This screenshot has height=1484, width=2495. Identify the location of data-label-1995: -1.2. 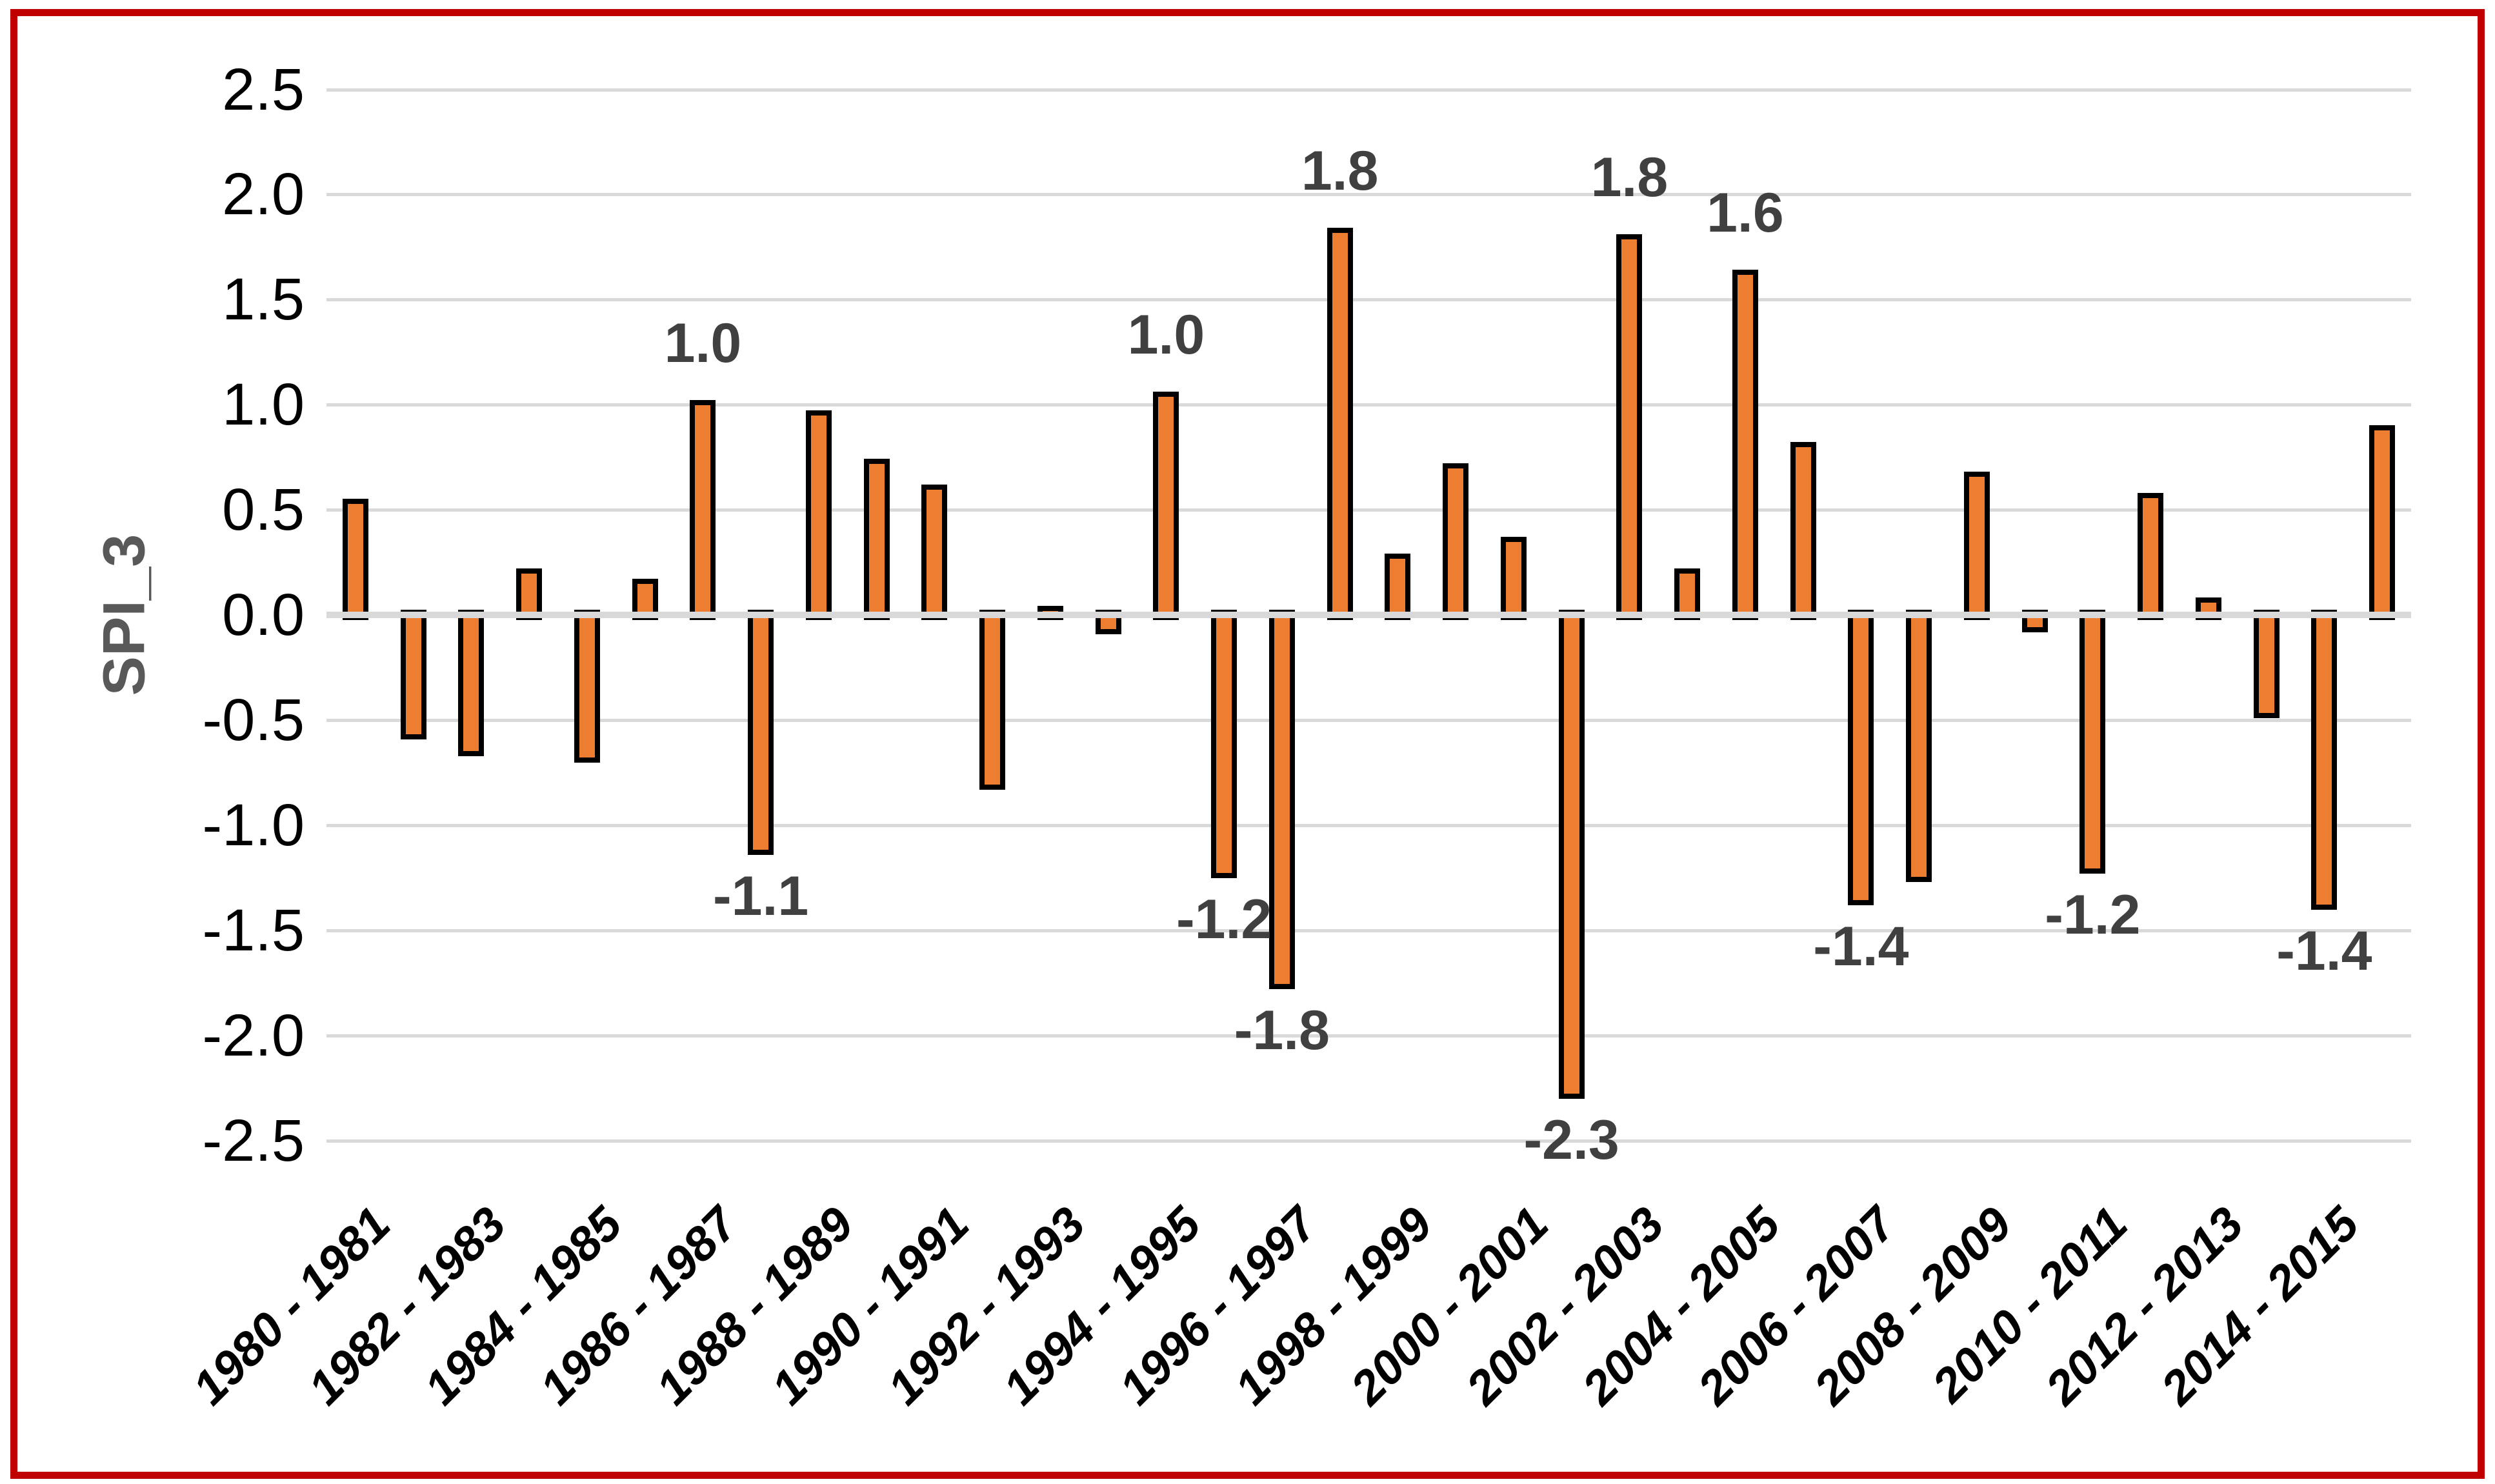
(1224, 919).